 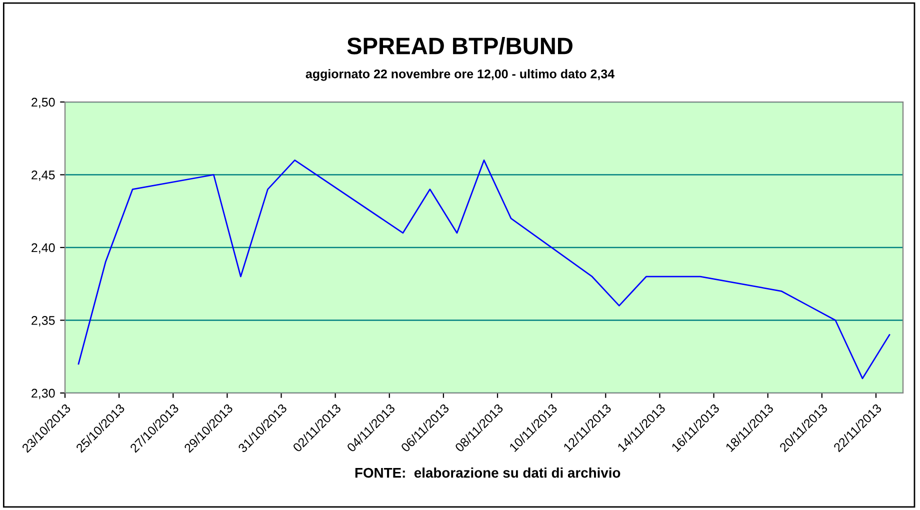 What do you see at coordinates (459, 45) in the screenshot?
I see `chart-title: SPREAD BTP/BUND` at bounding box center [459, 45].